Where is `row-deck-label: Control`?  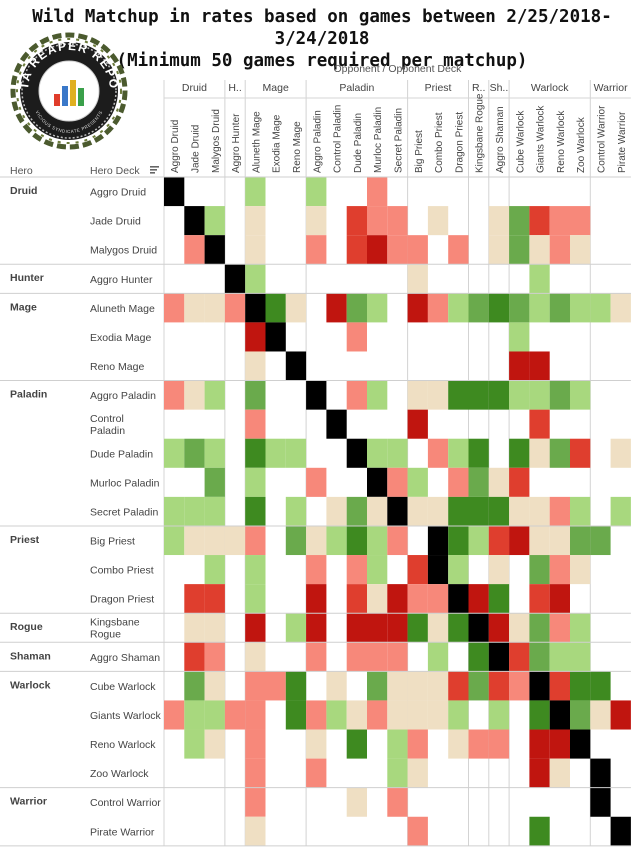 row-deck-label: Control is located at coordinates (107, 419).